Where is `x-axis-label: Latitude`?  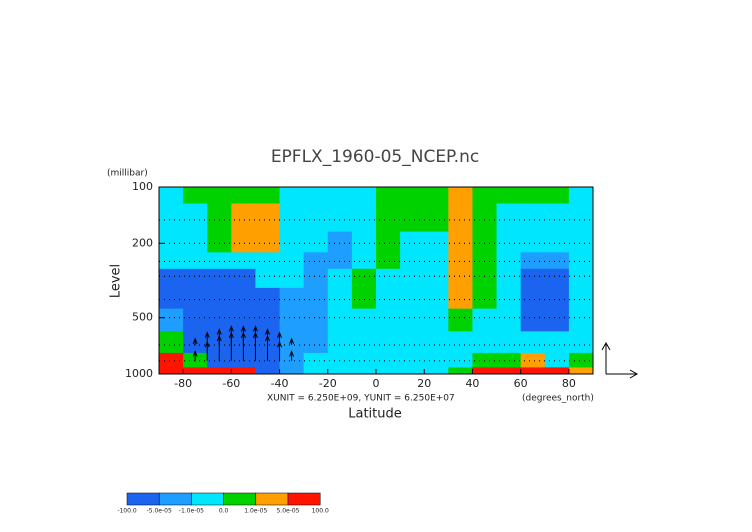
x-axis-label: Latitude is located at coordinates (375, 414).